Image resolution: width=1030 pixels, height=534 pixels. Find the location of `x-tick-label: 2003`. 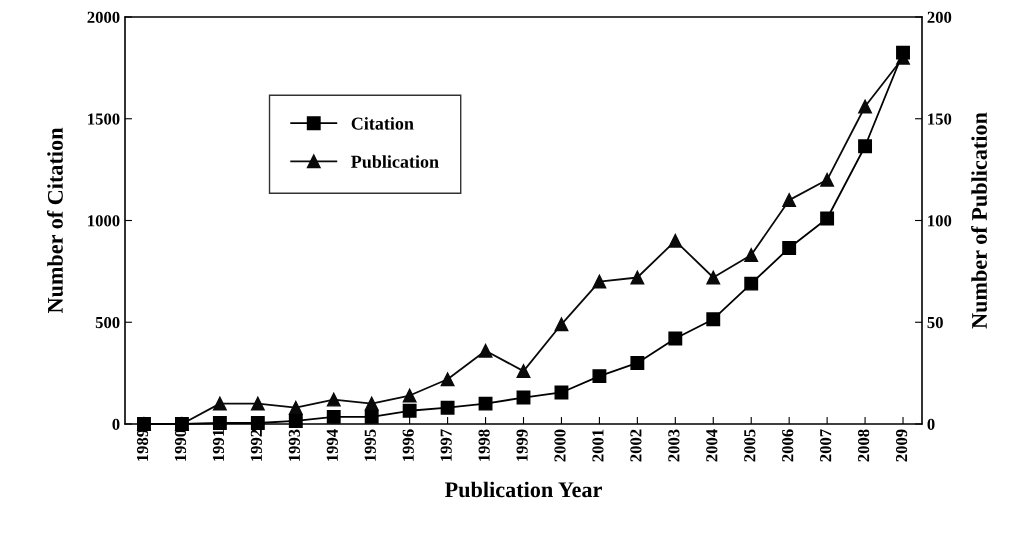

x-tick-label: 2003 is located at coordinates (674, 445).